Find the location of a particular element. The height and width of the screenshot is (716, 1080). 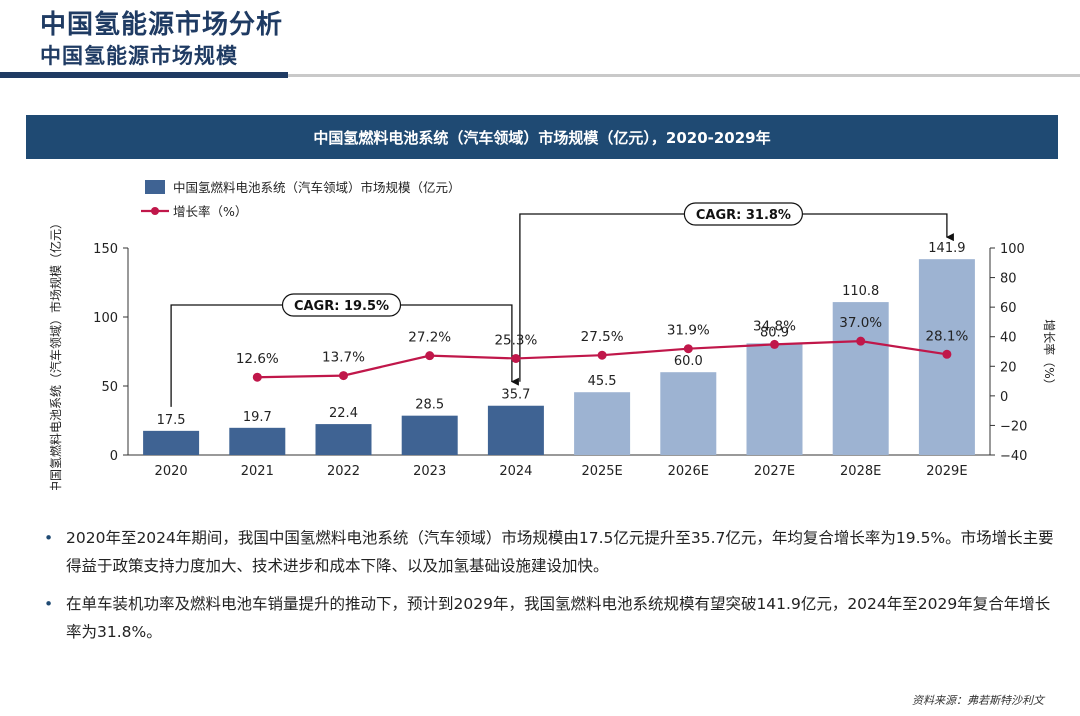

x-tick-label: 2024 is located at coordinates (515, 471).